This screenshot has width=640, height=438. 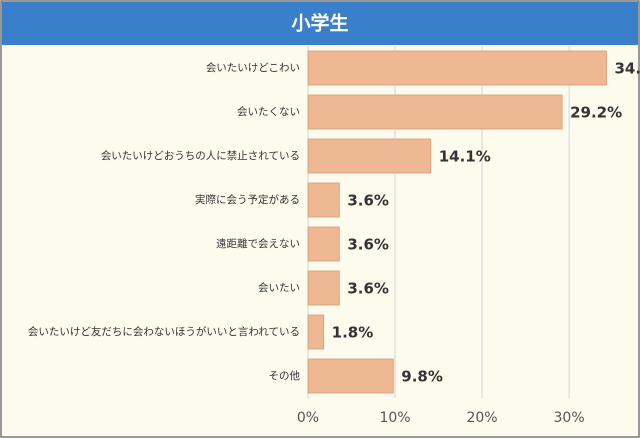 What do you see at coordinates (279, 287) in the screenshot?
I see `y-tick-label: 会いたい` at bounding box center [279, 287].